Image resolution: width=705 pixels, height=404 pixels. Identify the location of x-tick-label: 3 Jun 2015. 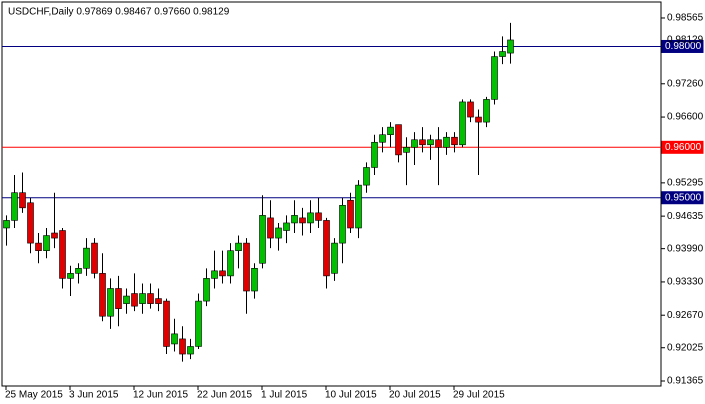
(94, 395).